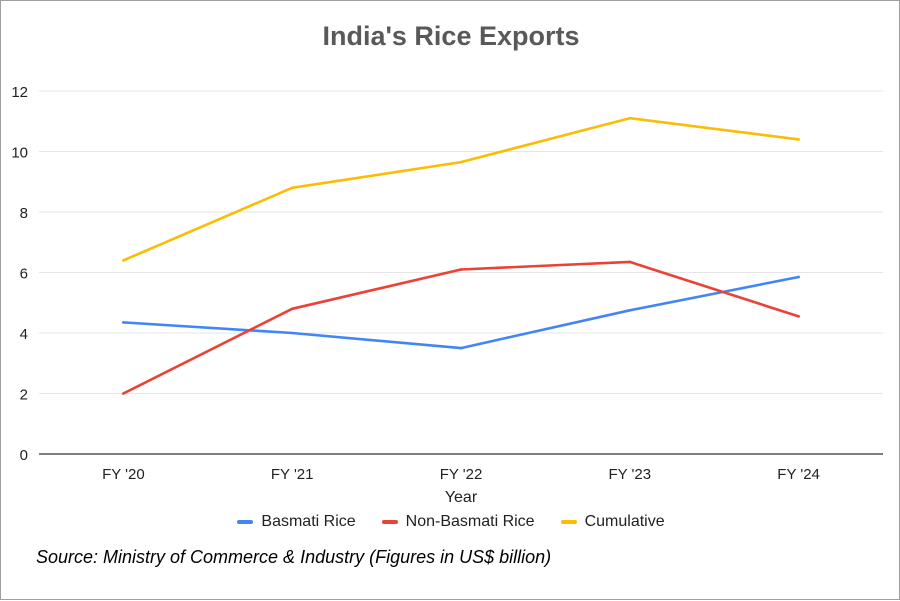 This screenshot has width=900, height=601. I want to click on legend-item-basmati: Basmati Rice, so click(296, 522).